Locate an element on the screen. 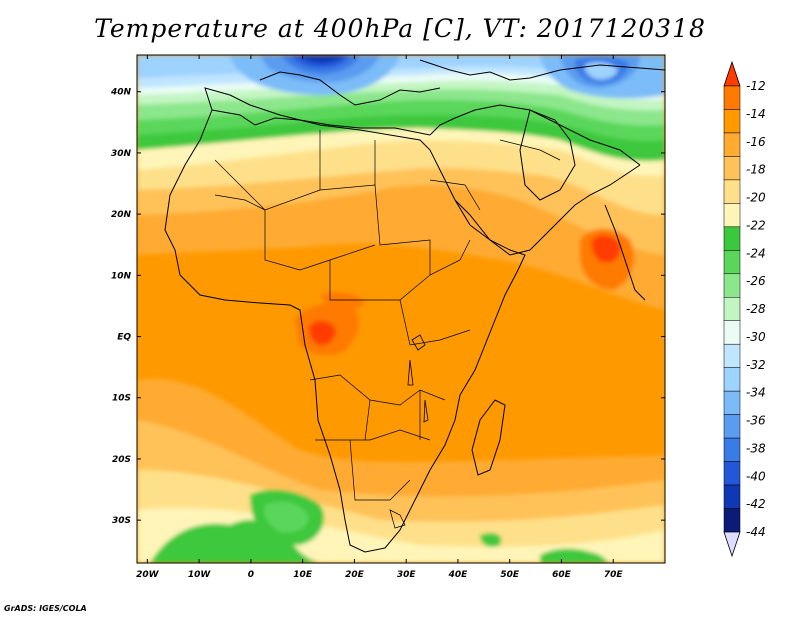 The width and height of the screenshot is (800, 618). colorbar-label: -28 is located at coordinates (756, 309).